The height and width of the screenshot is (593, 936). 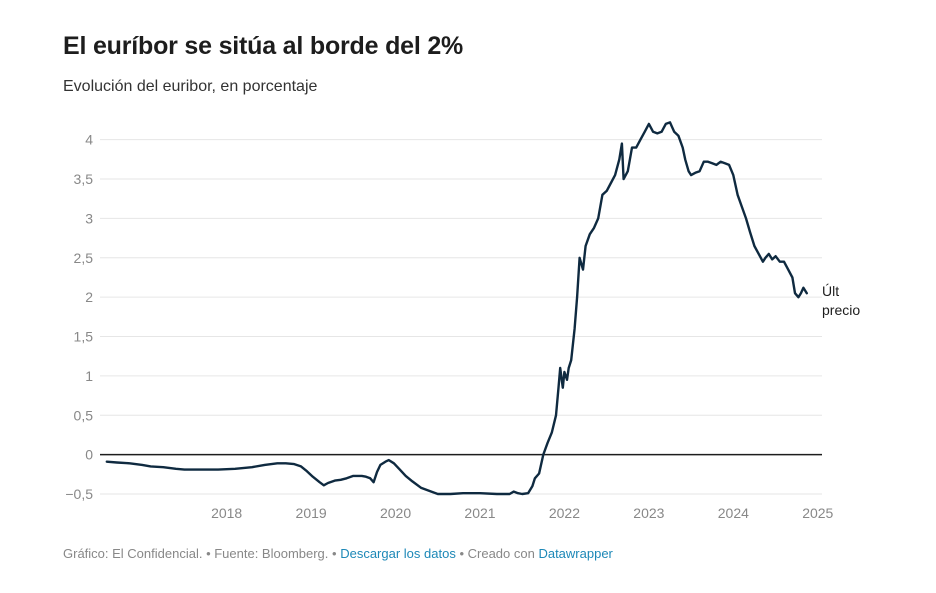 What do you see at coordinates (575, 553) in the screenshot?
I see `datawrapper-link: Datawrapper` at bounding box center [575, 553].